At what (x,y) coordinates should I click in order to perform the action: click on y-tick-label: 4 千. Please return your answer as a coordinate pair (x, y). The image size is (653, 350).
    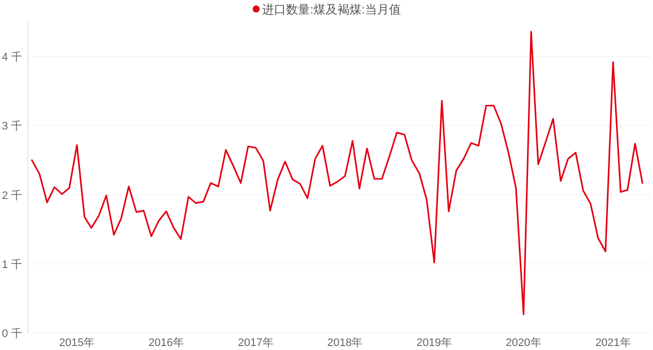
    Looking at the image, I should click on (12, 57).